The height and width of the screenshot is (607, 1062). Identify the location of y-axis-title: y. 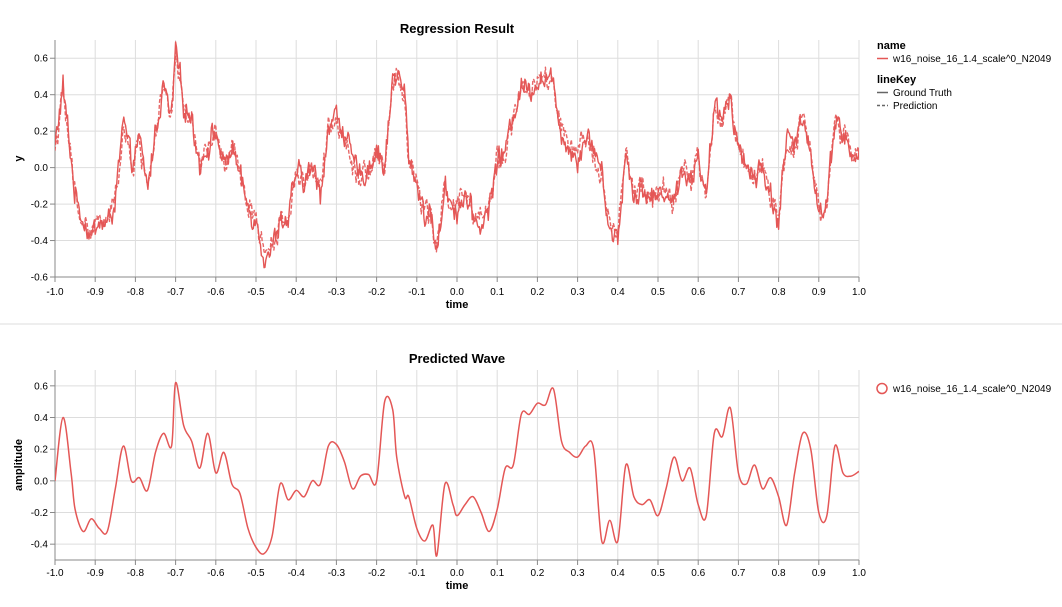
(19, 158).